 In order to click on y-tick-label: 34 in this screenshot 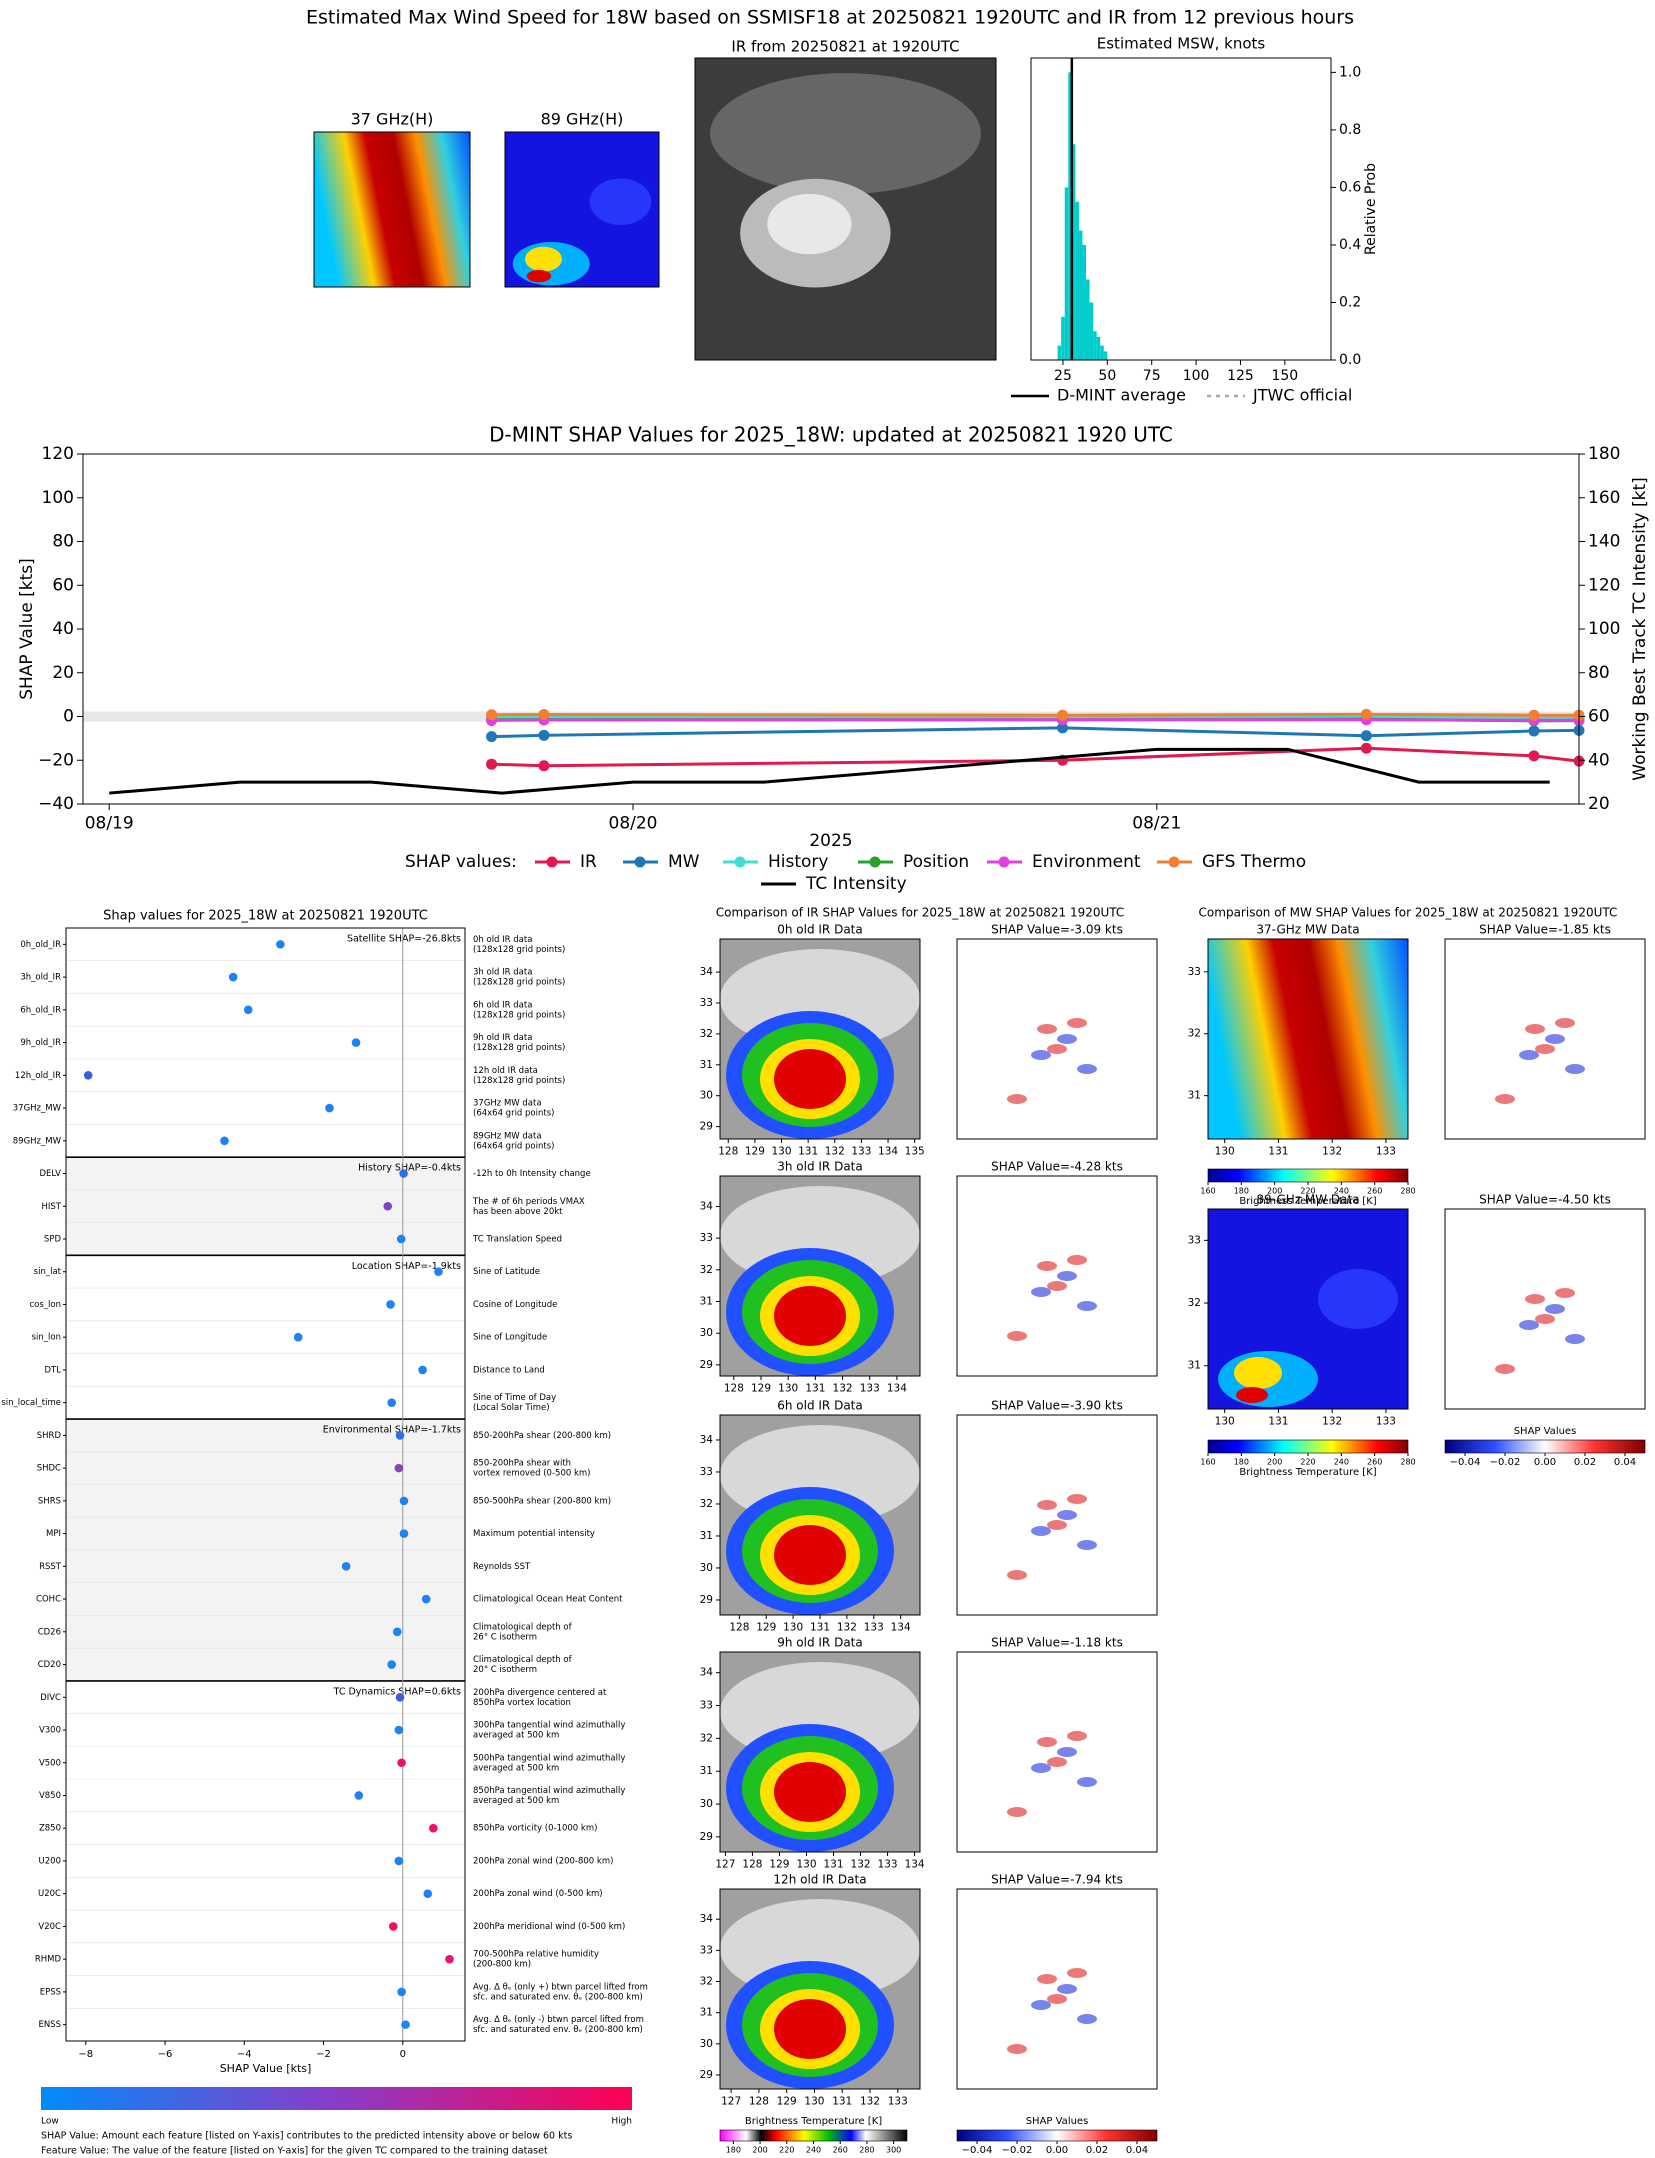, I will do `click(707, 1440)`.